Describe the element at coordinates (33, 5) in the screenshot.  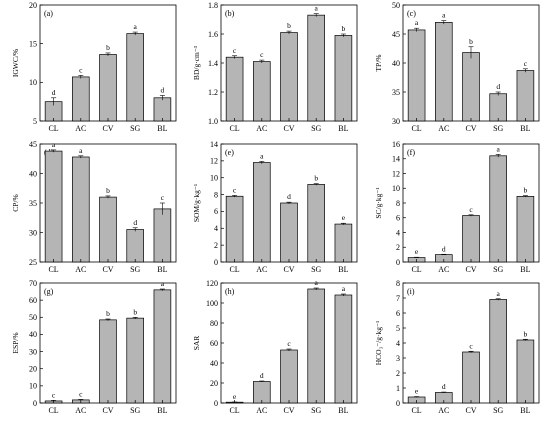
I see `y-tick-label: 20` at that location.